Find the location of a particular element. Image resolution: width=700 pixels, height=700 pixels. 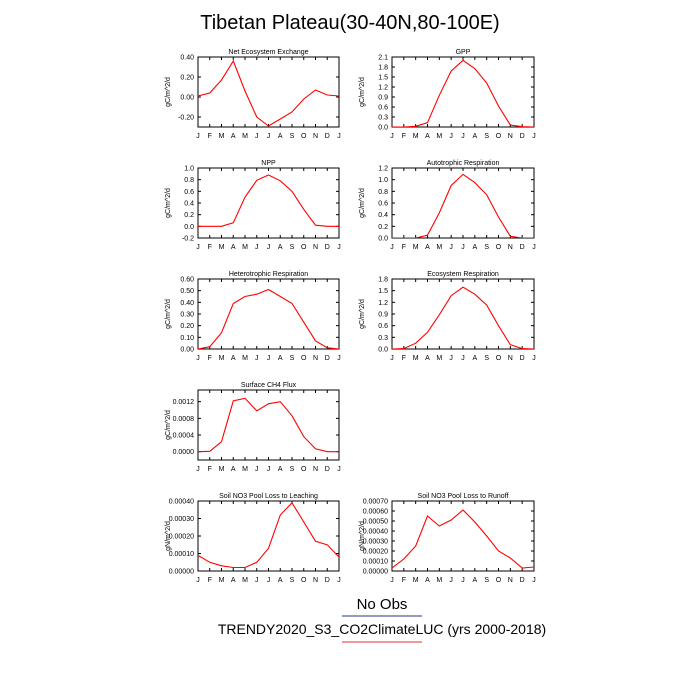

panel-title: Autotrophic Respiration is located at coordinates (463, 163).